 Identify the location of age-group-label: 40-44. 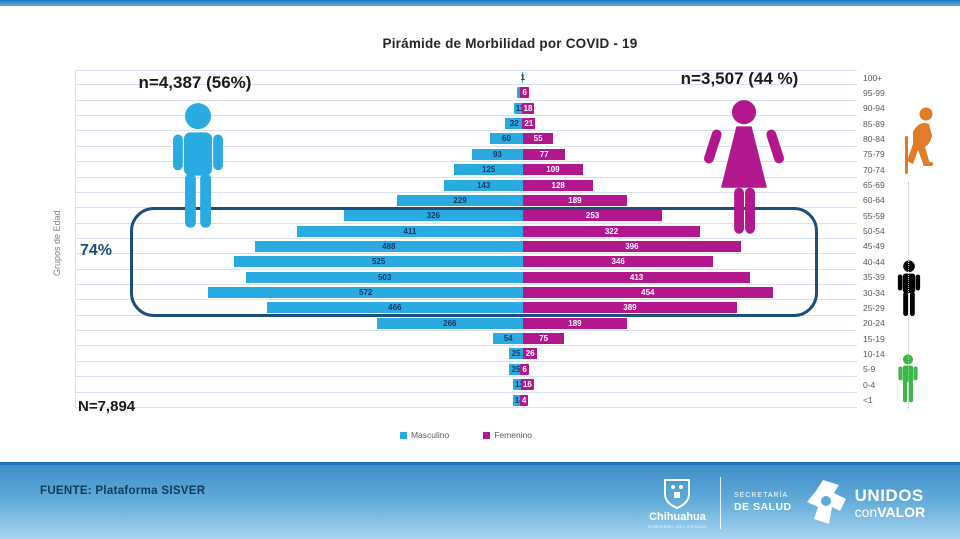
(874, 261).